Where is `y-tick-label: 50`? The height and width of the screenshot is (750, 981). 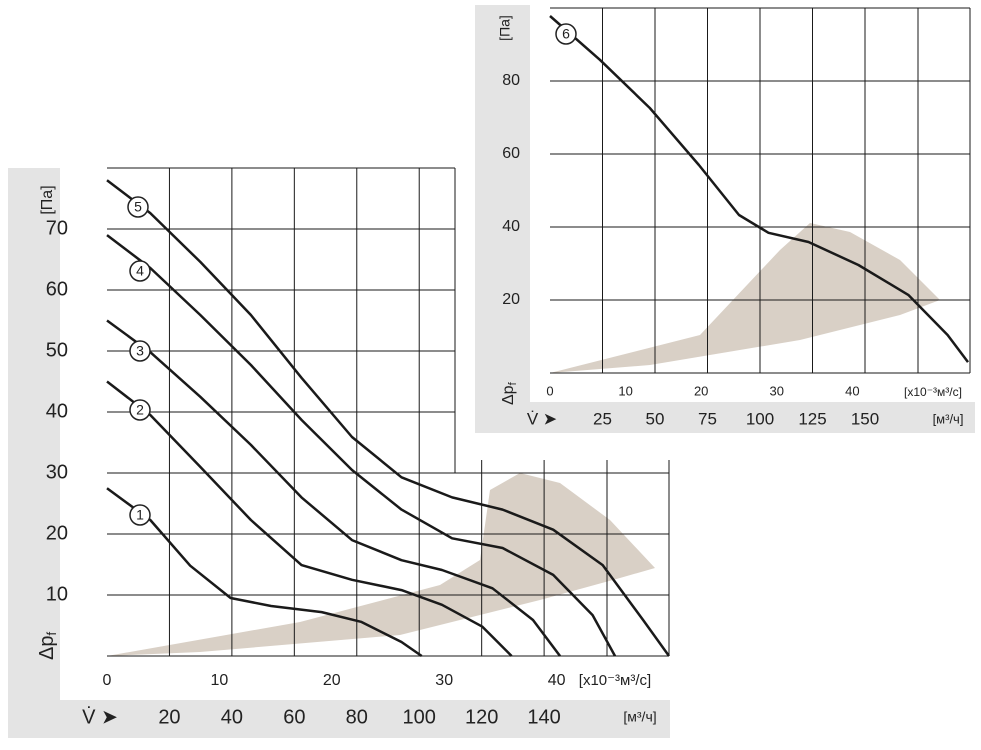 y-tick-label: 50 is located at coordinates (57, 350).